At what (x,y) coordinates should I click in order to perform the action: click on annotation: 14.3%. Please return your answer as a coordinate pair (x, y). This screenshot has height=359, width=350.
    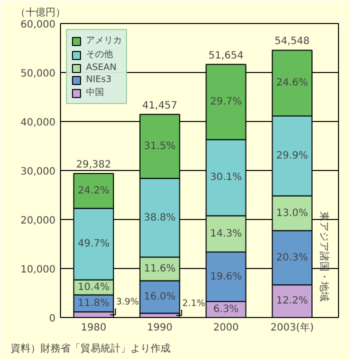
    Looking at the image, I should click on (226, 234).